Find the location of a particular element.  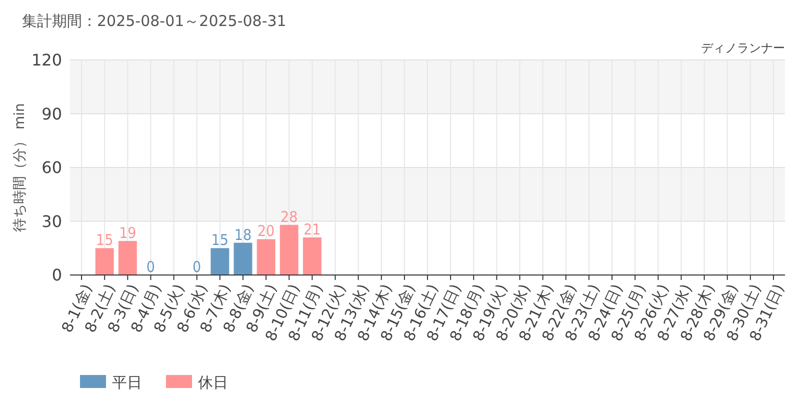

chart-title: 集計期間：2025-08-01～2025-08-31 is located at coordinates (154, 21).